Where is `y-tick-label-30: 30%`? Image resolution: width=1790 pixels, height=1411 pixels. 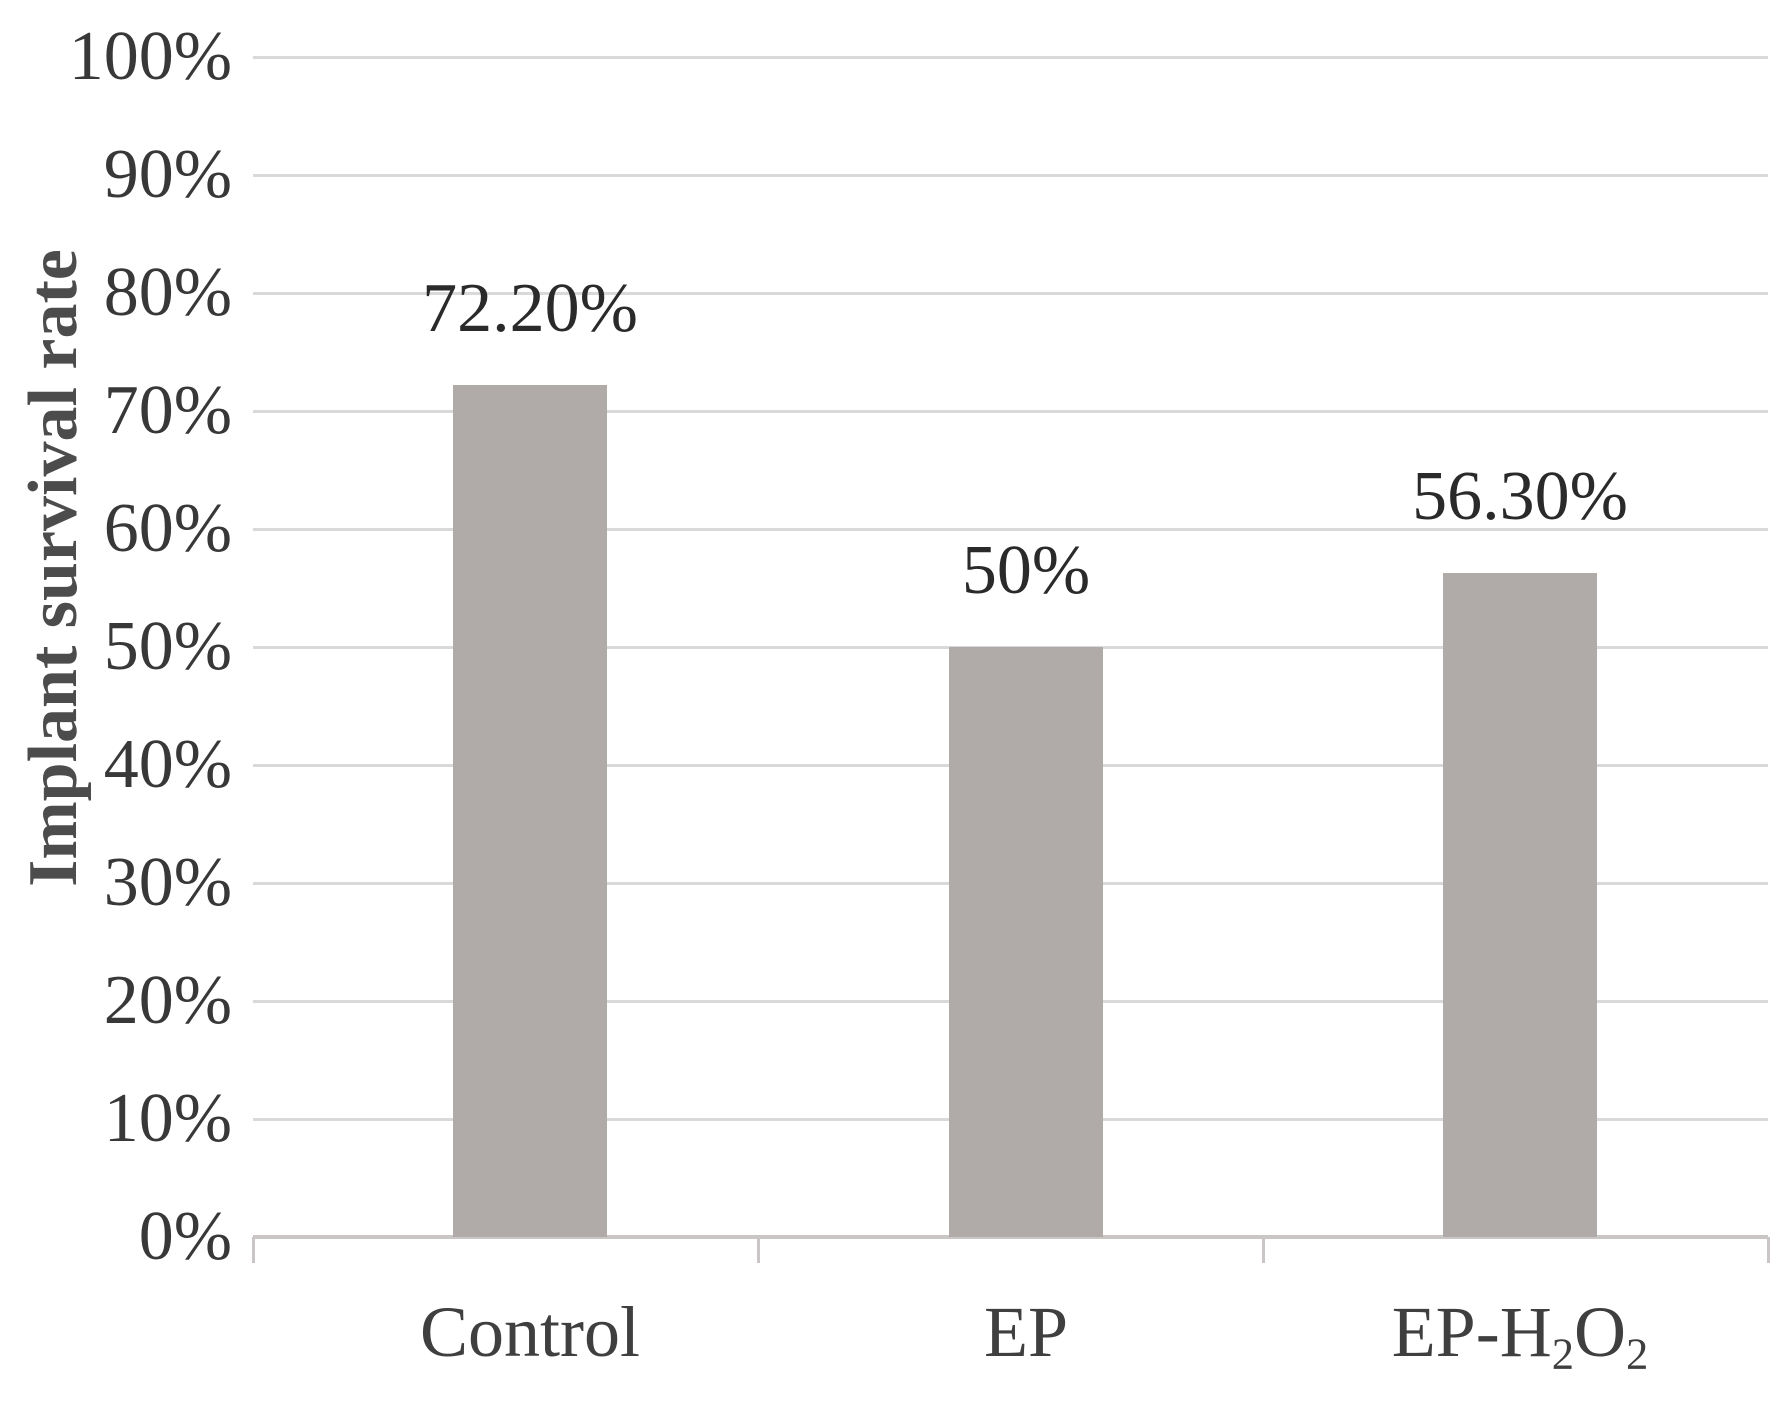
y-tick-label-30: 30% is located at coordinates (167, 882).